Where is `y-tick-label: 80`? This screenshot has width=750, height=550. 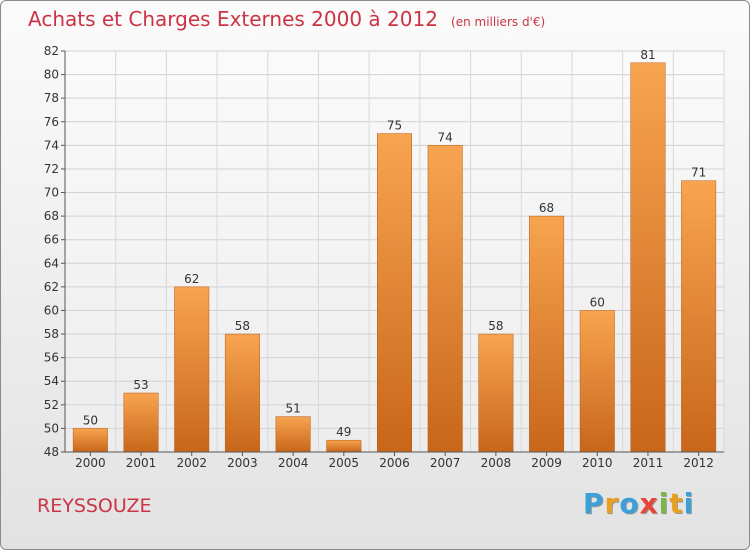
y-tick-label: 80 is located at coordinates (51, 75).